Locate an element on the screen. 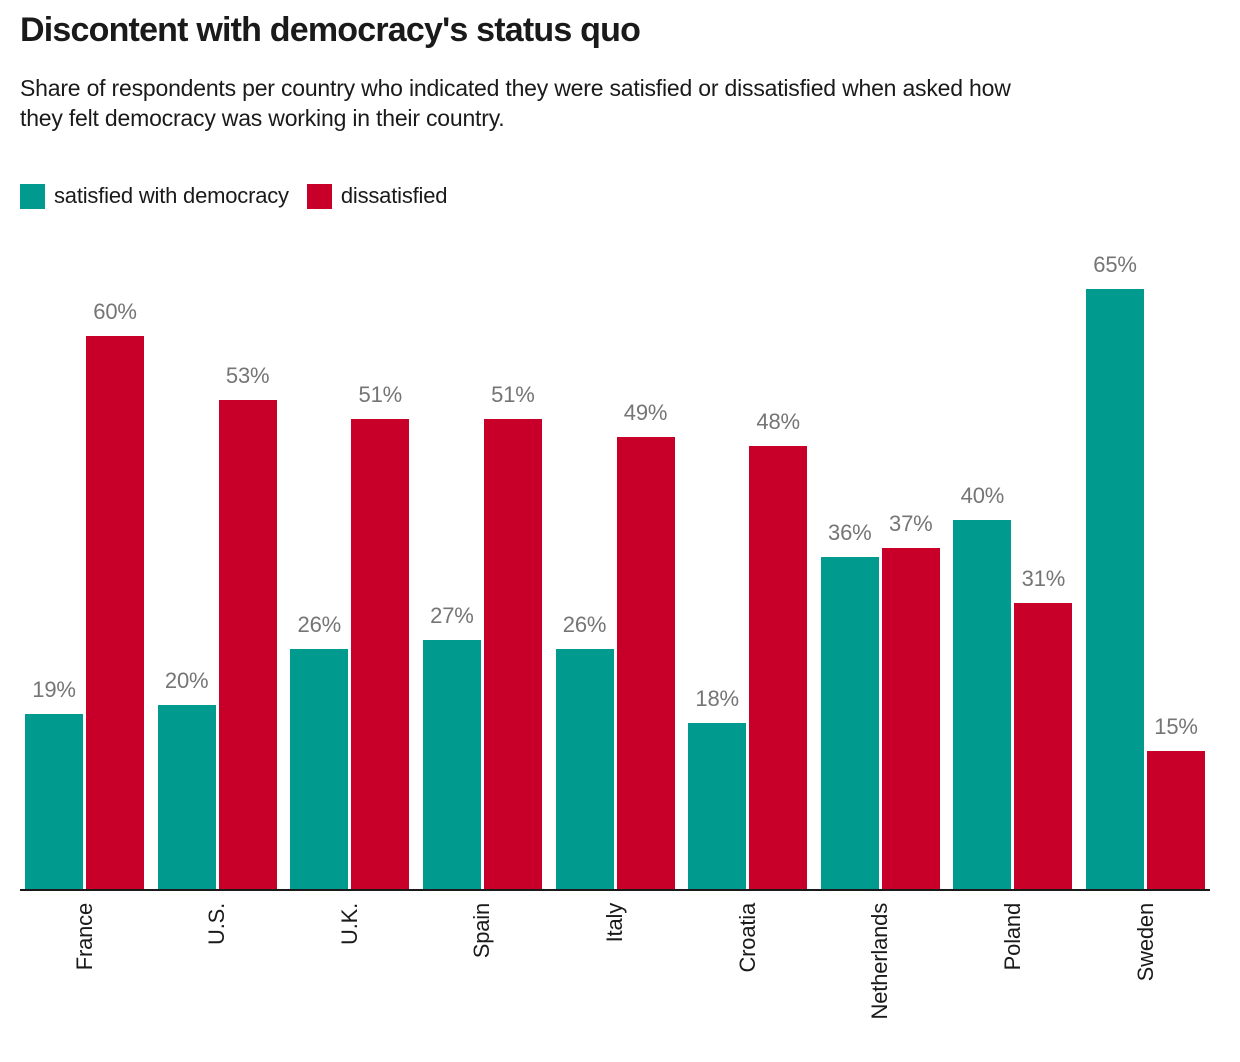  country-label: Netherlands is located at coordinates (880, 961).